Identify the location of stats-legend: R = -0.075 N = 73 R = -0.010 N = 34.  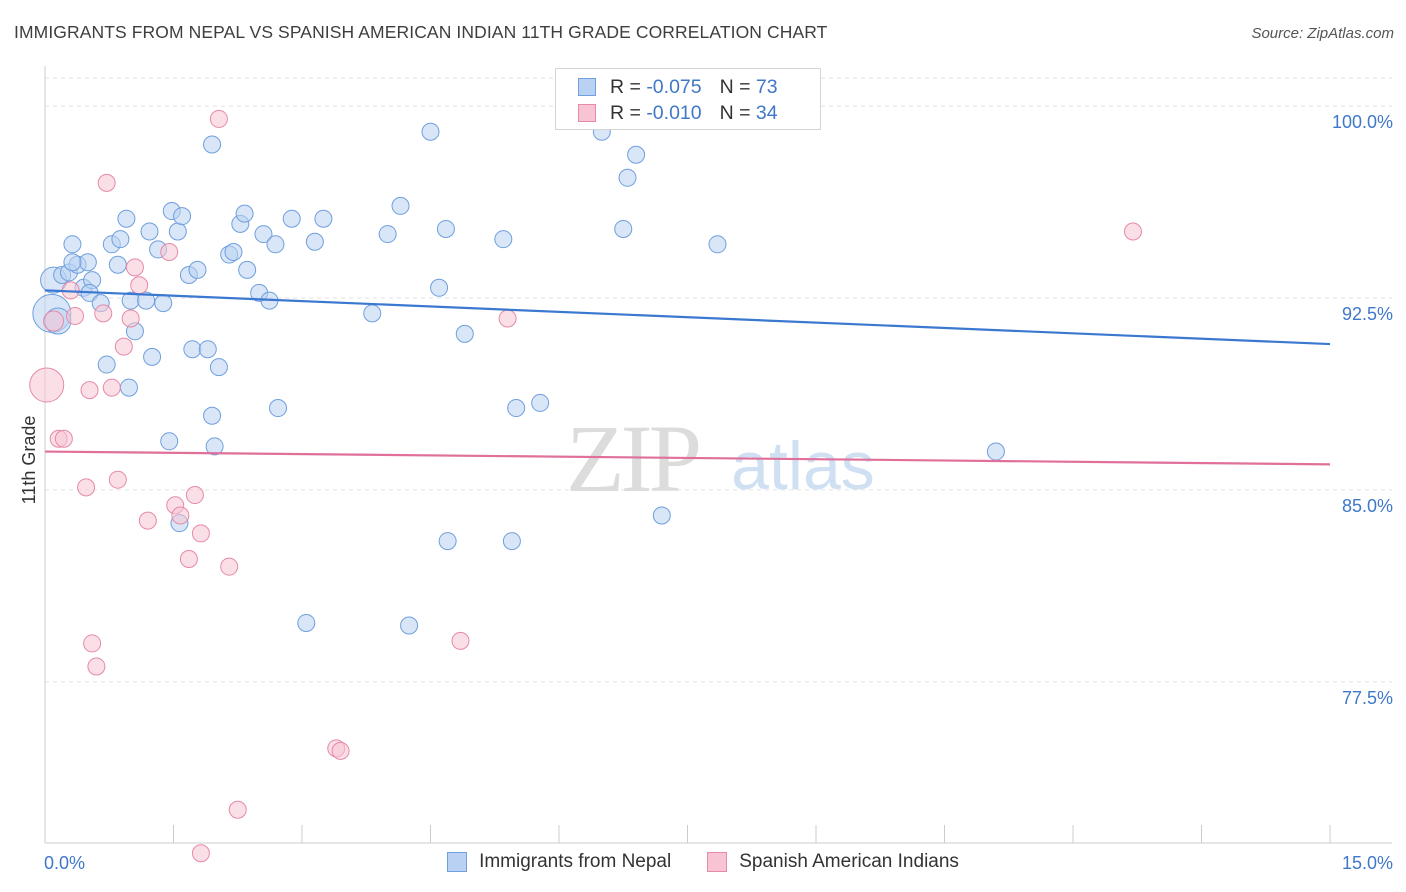
(688, 99).